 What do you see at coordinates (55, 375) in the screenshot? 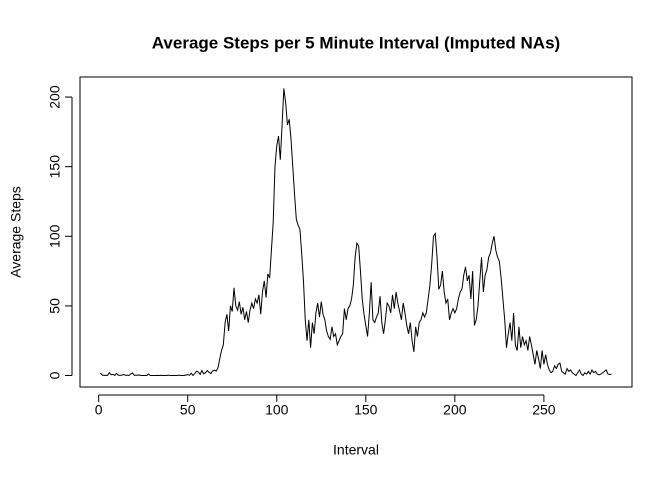
I see `y-tick-label: 0` at bounding box center [55, 375].